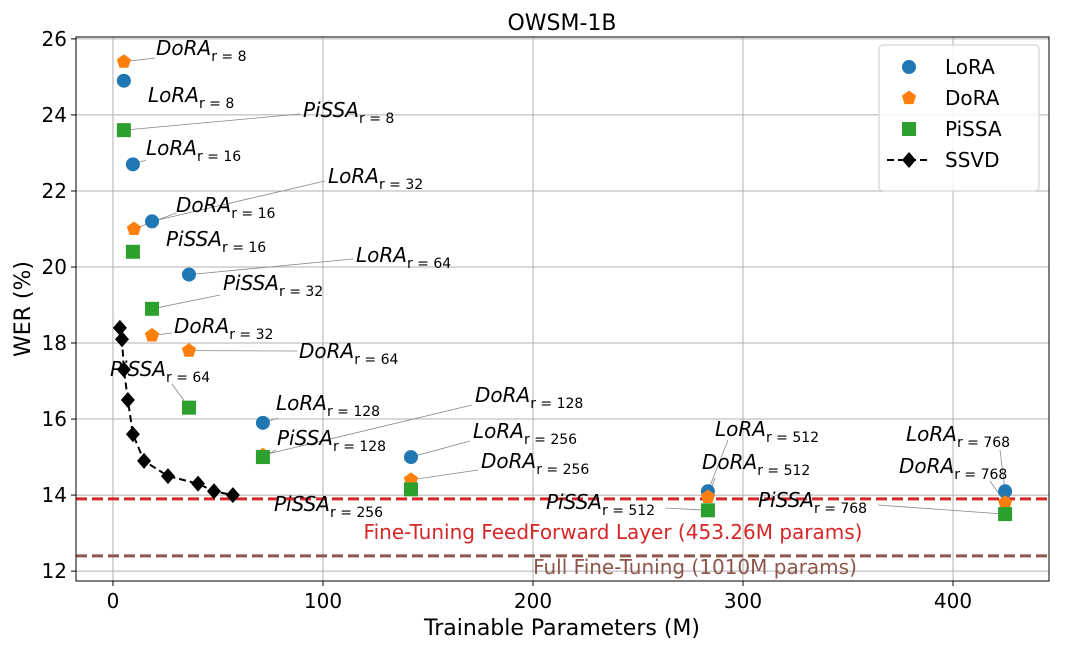 This screenshot has height=645, width=1065. Describe the element at coordinates (223, 328) in the screenshot. I see `point-label: DoRAr = 32` at that location.